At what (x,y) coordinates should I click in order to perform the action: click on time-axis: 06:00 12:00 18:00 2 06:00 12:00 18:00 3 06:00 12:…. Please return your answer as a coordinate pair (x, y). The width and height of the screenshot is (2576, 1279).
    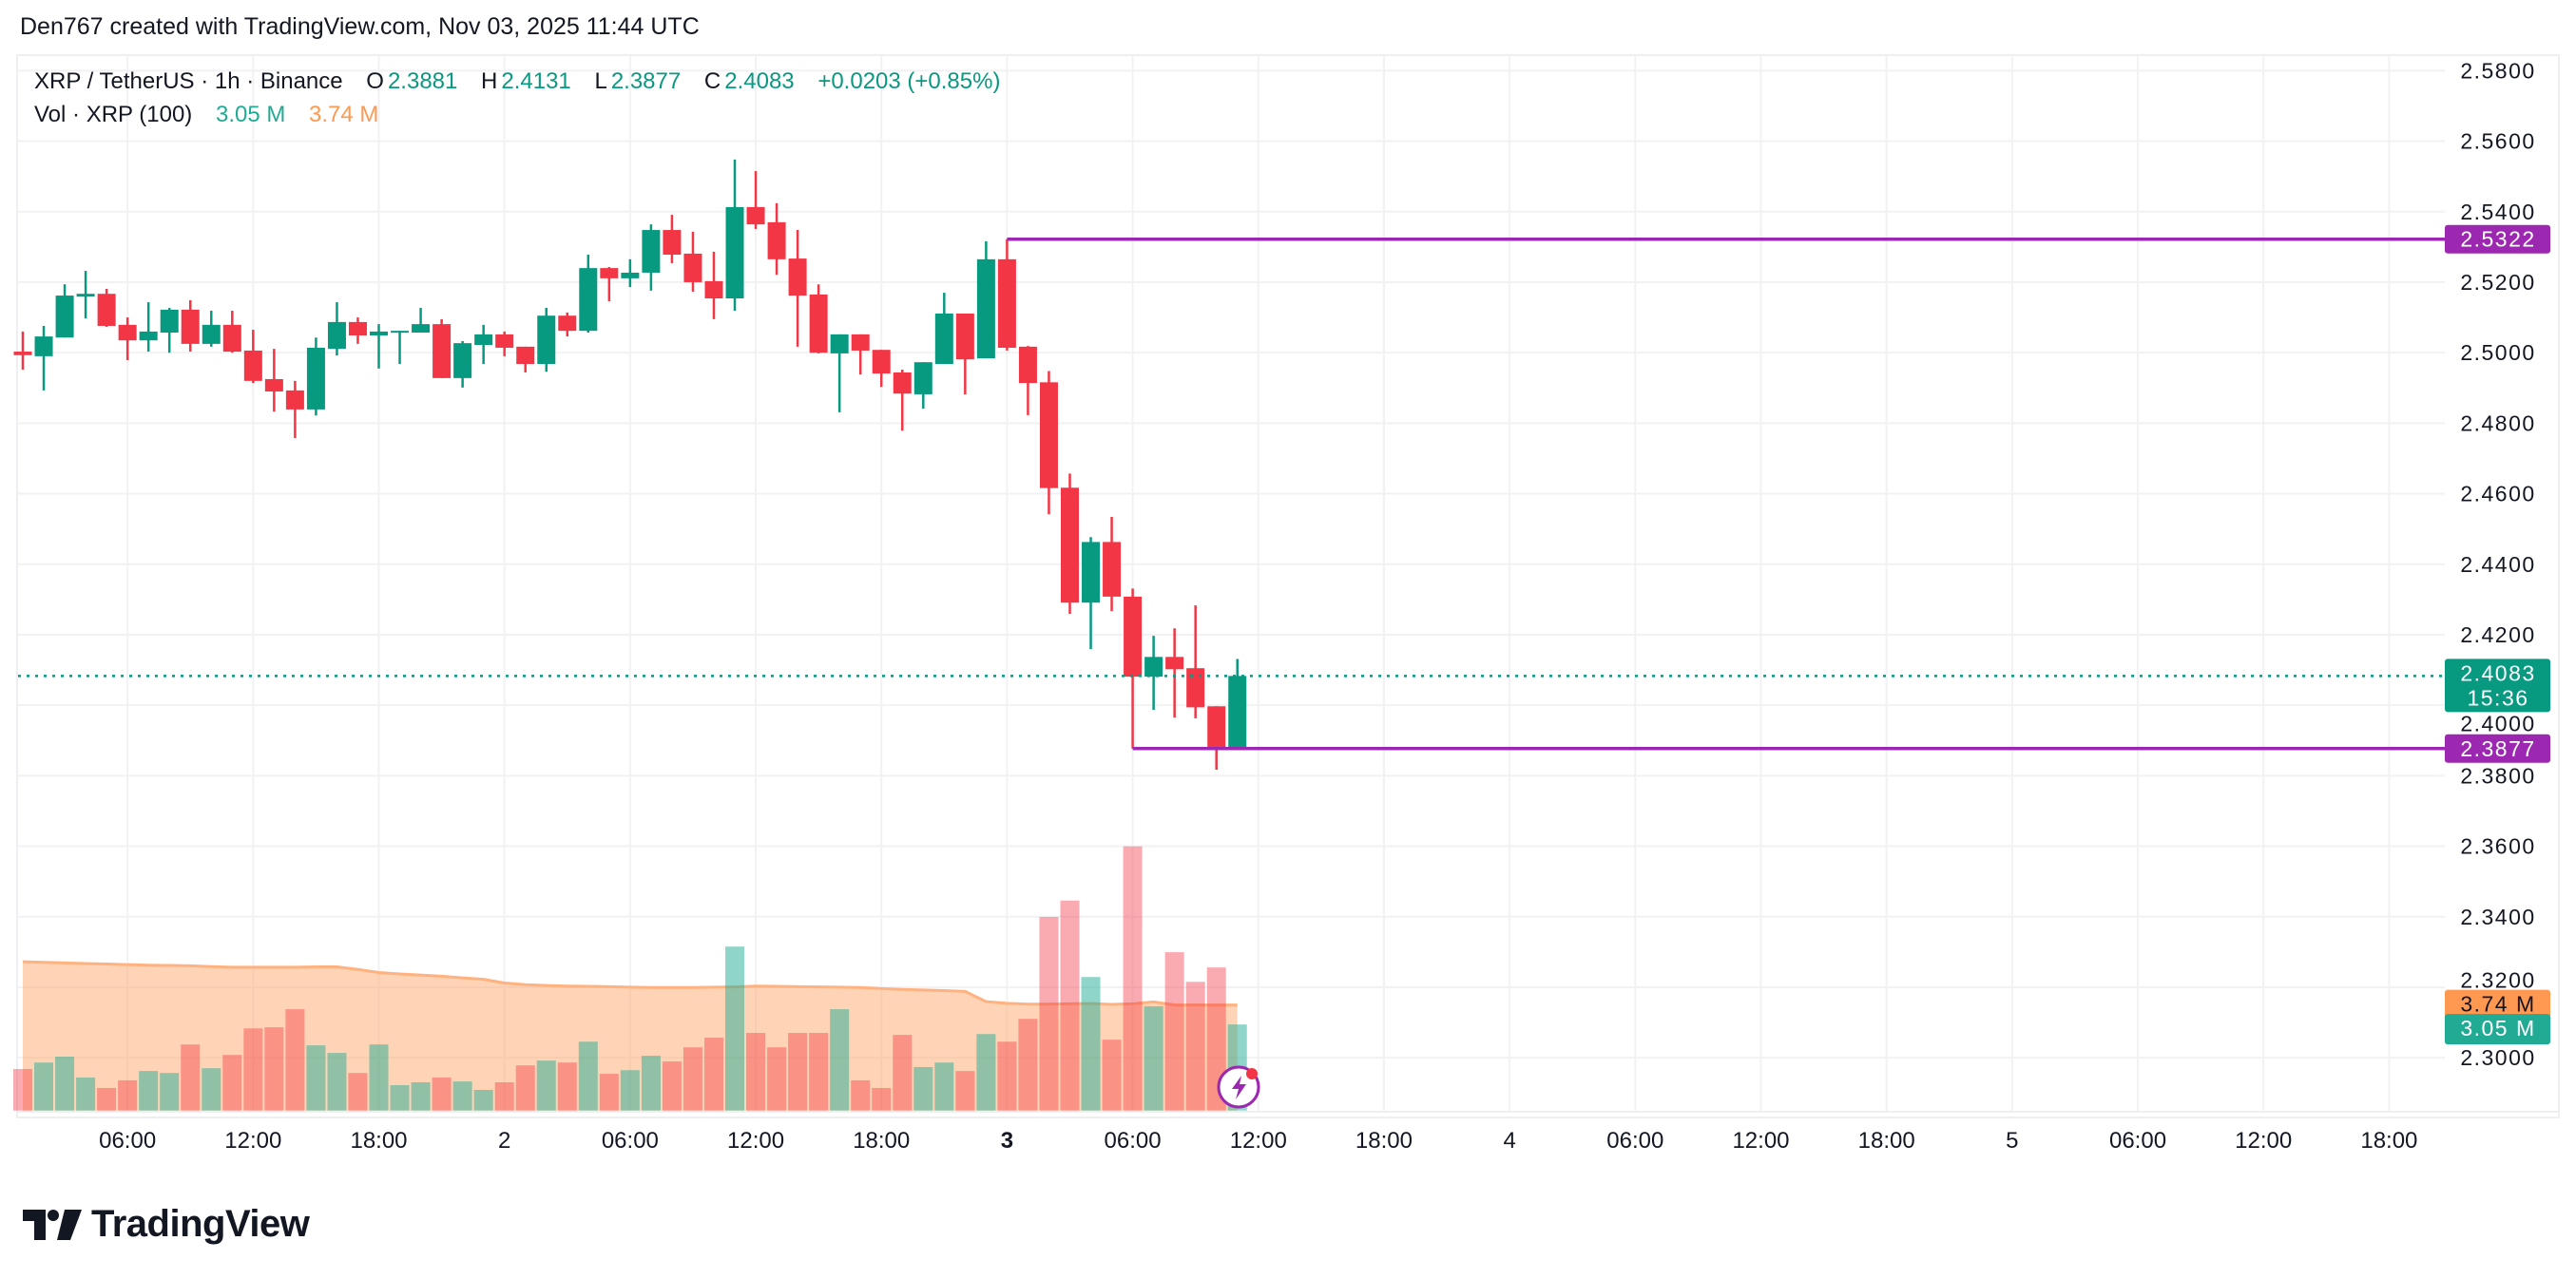
    Looking at the image, I should click on (1288, 1133).